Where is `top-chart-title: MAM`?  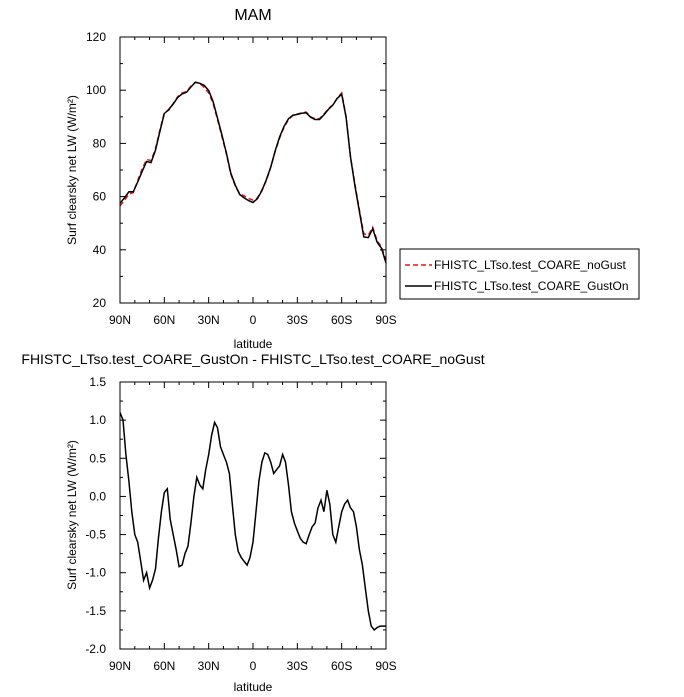 top-chart-title: MAM is located at coordinates (252, 15).